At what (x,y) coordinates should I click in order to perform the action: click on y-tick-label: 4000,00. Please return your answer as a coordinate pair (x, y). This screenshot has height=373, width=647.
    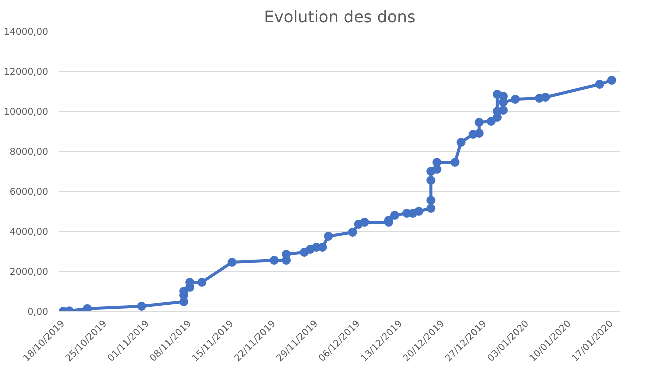
    Looking at the image, I should click on (29, 232).